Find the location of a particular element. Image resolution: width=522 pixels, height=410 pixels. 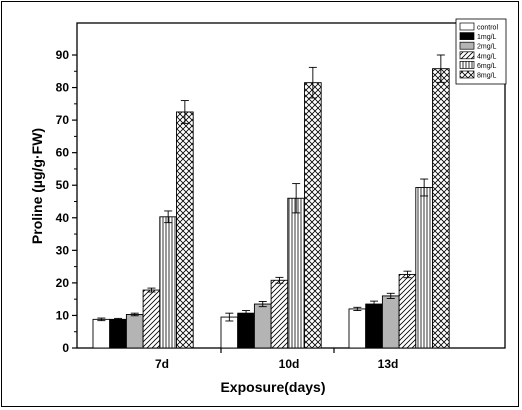

legend-label: 6mg/L is located at coordinates (487, 66).